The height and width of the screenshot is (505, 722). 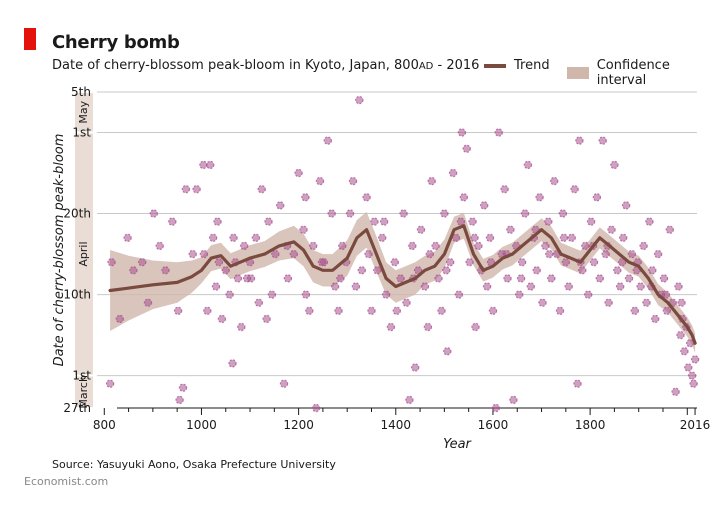 What do you see at coordinates (30, 39) in the screenshot?
I see `brand-accent-bar` at bounding box center [30, 39].